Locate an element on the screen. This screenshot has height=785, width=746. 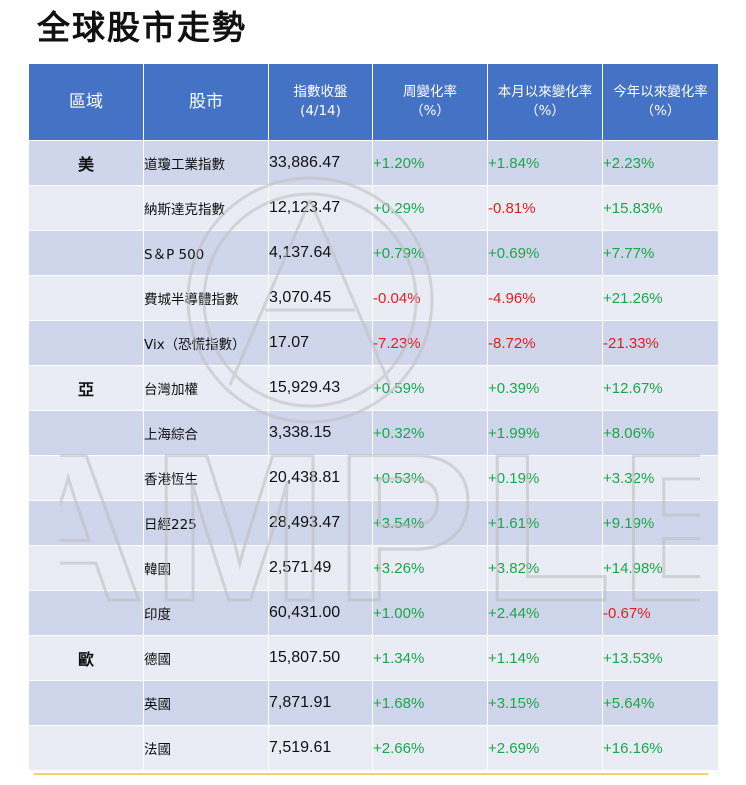
market-cell: 台灣加權 is located at coordinates (206, 388).